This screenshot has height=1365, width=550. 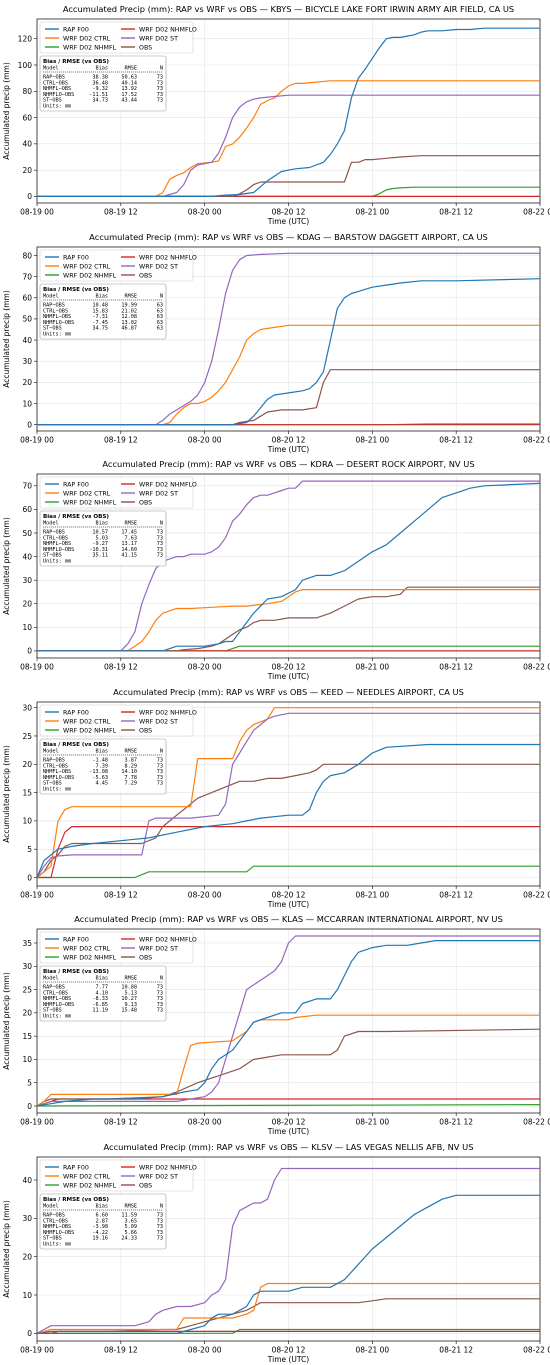 I want to click on y-tick-label: 10, so click(x=27, y=1059).